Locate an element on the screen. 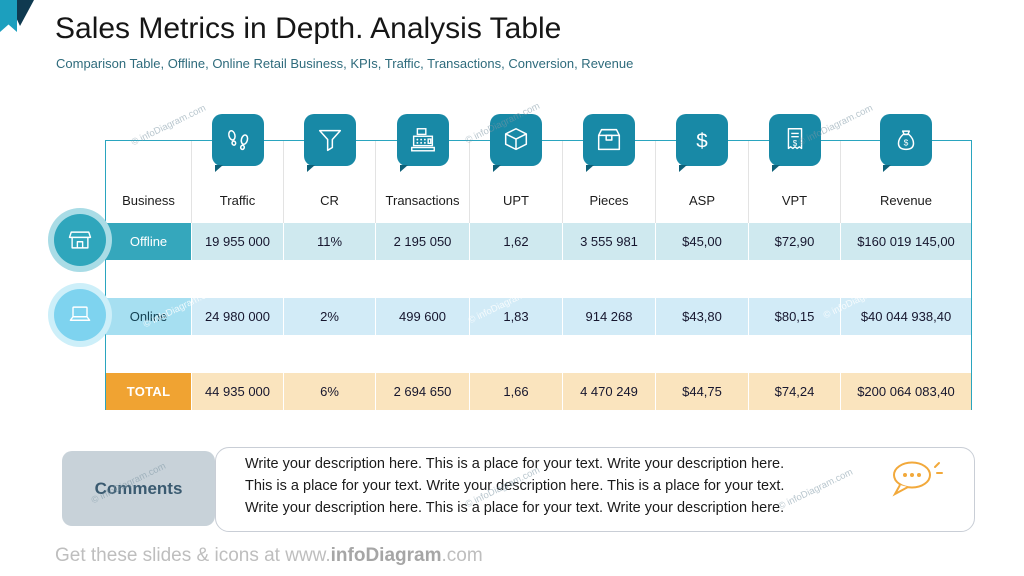  column-header-traffic: Traffic is located at coordinates (237, 168).